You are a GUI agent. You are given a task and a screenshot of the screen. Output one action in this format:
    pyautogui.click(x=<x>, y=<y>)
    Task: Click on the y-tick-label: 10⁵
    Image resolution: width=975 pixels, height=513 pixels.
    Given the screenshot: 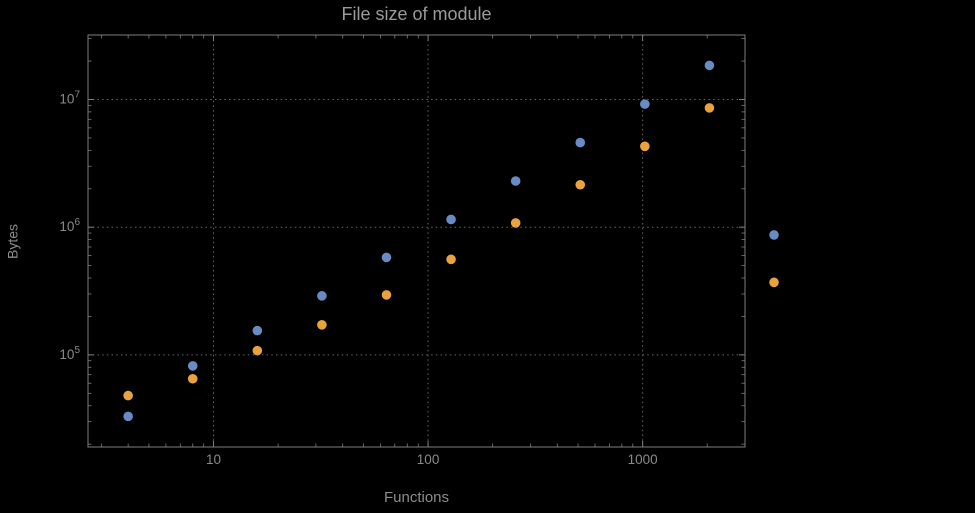 What is the action you would take?
    pyautogui.click(x=69, y=353)
    